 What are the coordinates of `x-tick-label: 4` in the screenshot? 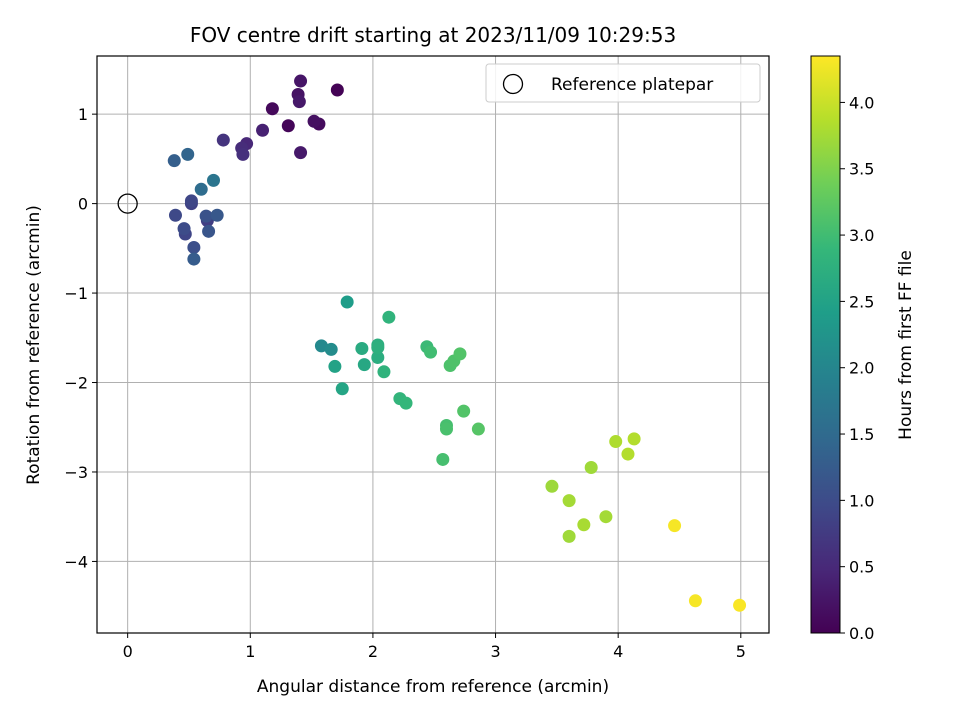 It's located at (618, 651).